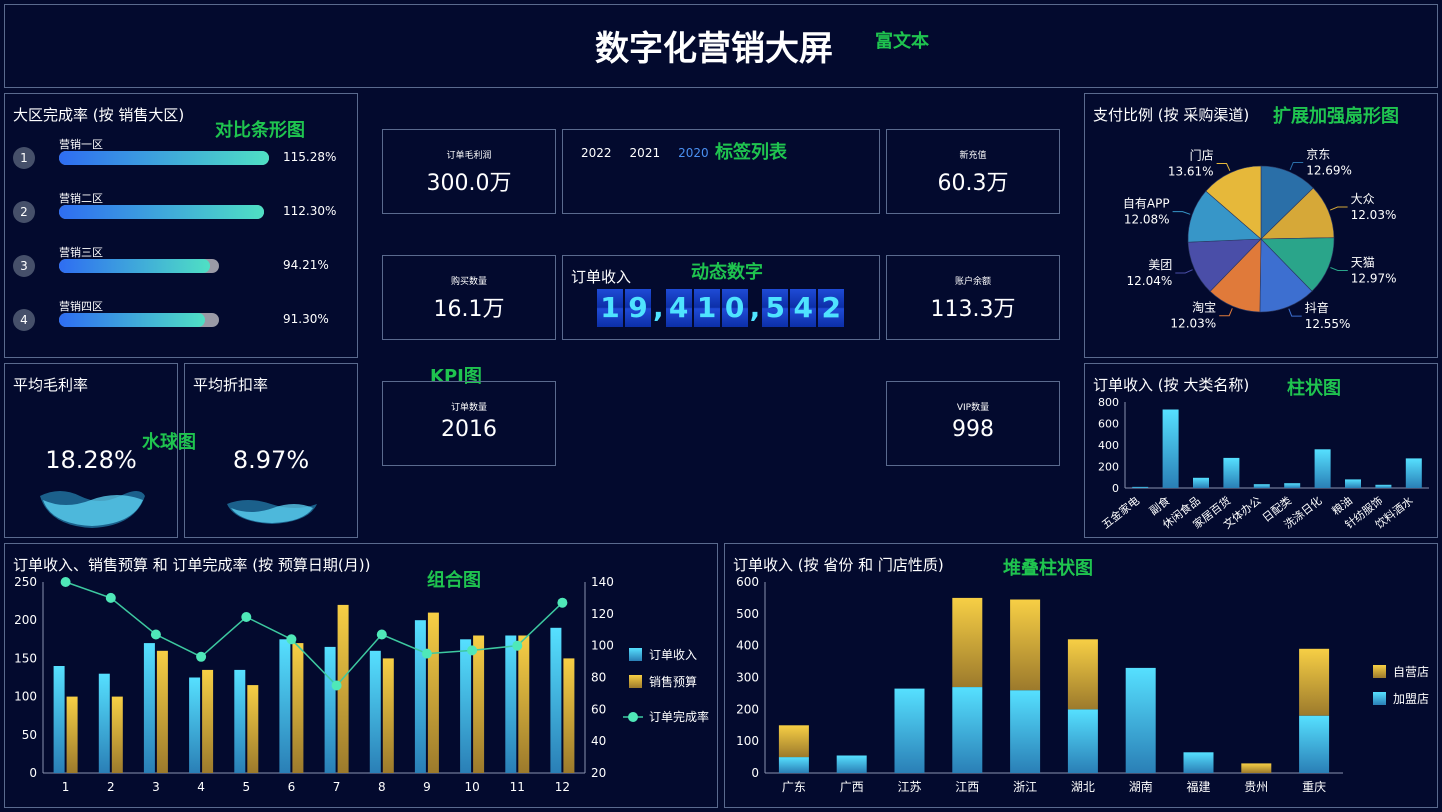  Describe the element at coordinates (973, 183) in the screenshot. I see `kpi-recharge-value: 60.3万` at that location.